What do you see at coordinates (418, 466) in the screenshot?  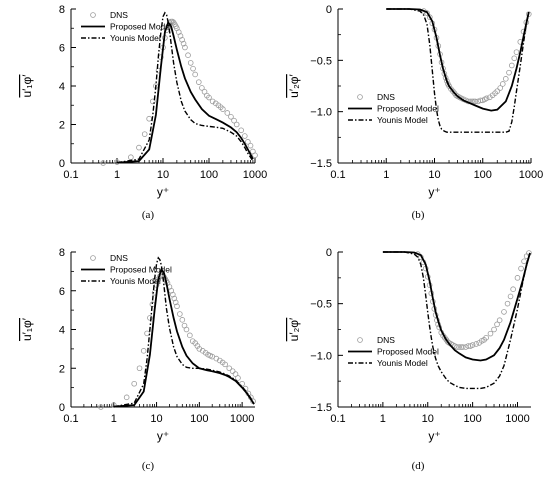 I see `panel-caption: (d)` at bounding box center [418, 466].